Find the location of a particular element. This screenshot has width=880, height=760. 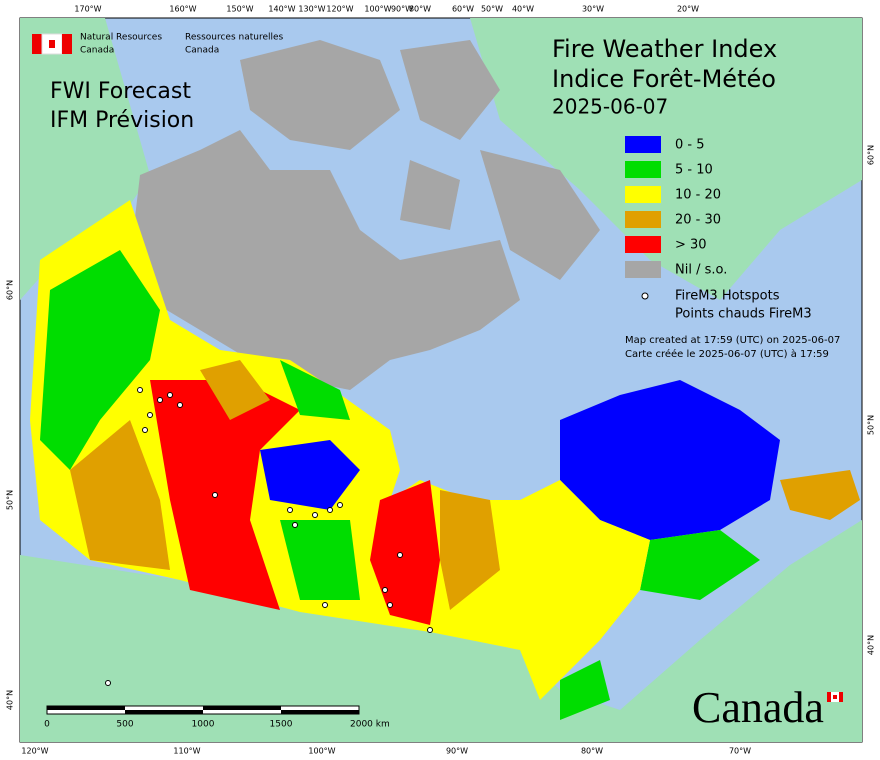

hotspot-label: Points chauds FireM3 is located at coordinates (743, 314).